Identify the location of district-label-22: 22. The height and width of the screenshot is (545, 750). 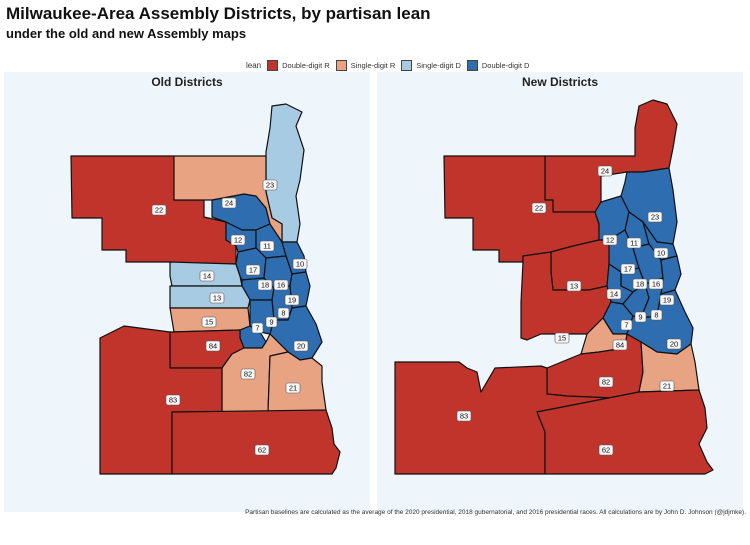
(539, 208).